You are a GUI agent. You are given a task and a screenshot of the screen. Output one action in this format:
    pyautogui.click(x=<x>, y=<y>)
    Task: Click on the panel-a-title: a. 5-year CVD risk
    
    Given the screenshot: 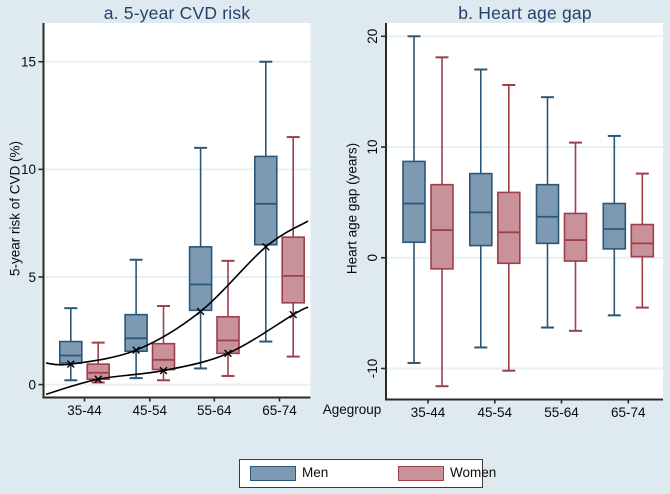 What is the action you would take?
    pyautogui.click(x=177, y=13)
    